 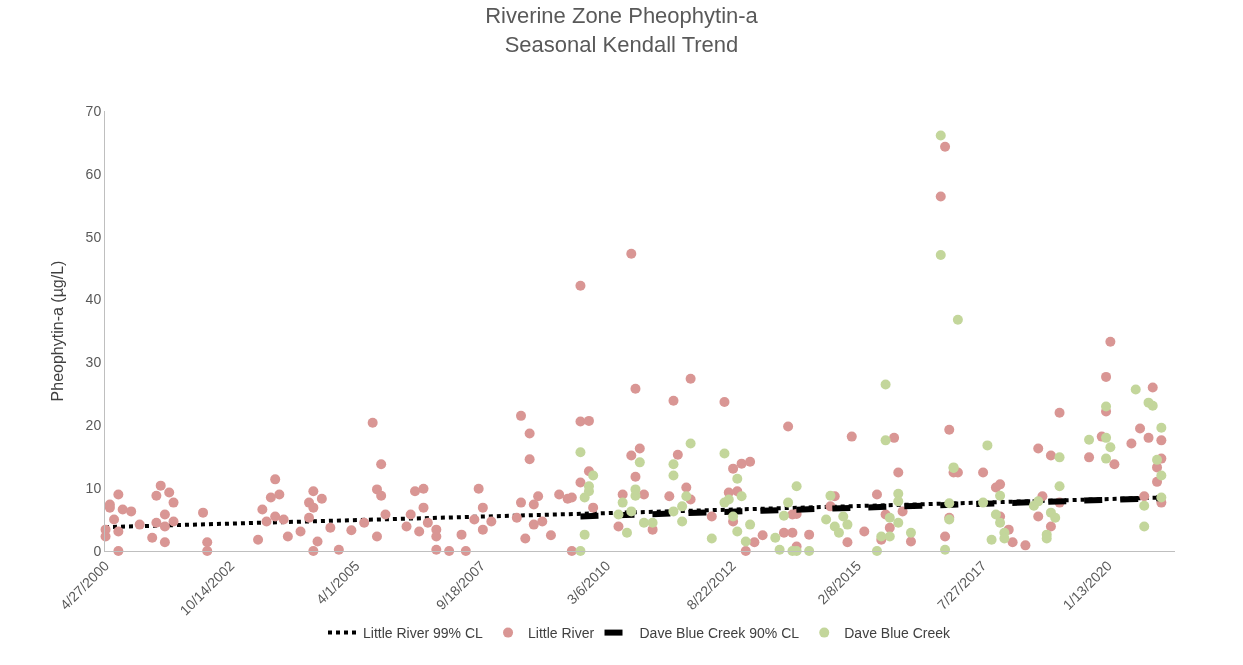 What do you see at coordinates (93, 173) in the screenshot?
I see `y-tick-label: 60` at bounding box center [93, 173].